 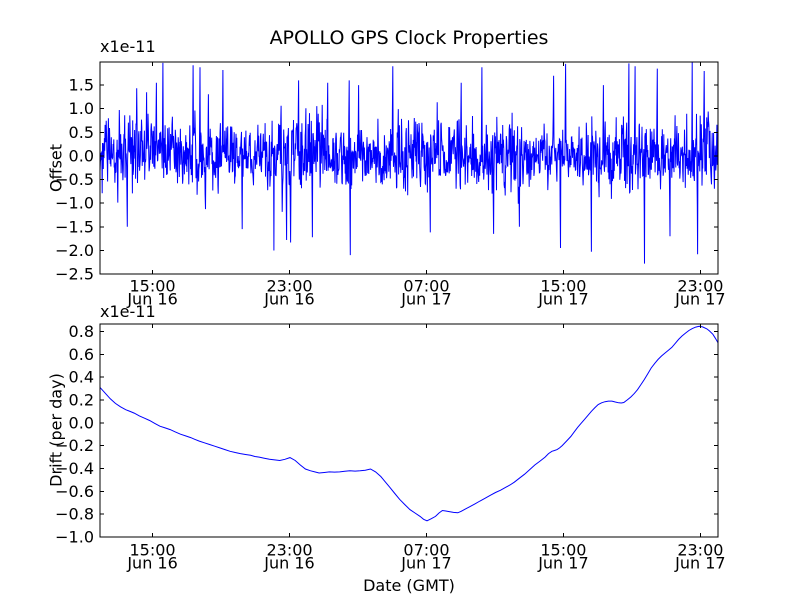 What do you see at coordinates (56, 168) in the screenshot?
I see `offset-y-axis-label-text: Offset` at bounding box center [56, 168].